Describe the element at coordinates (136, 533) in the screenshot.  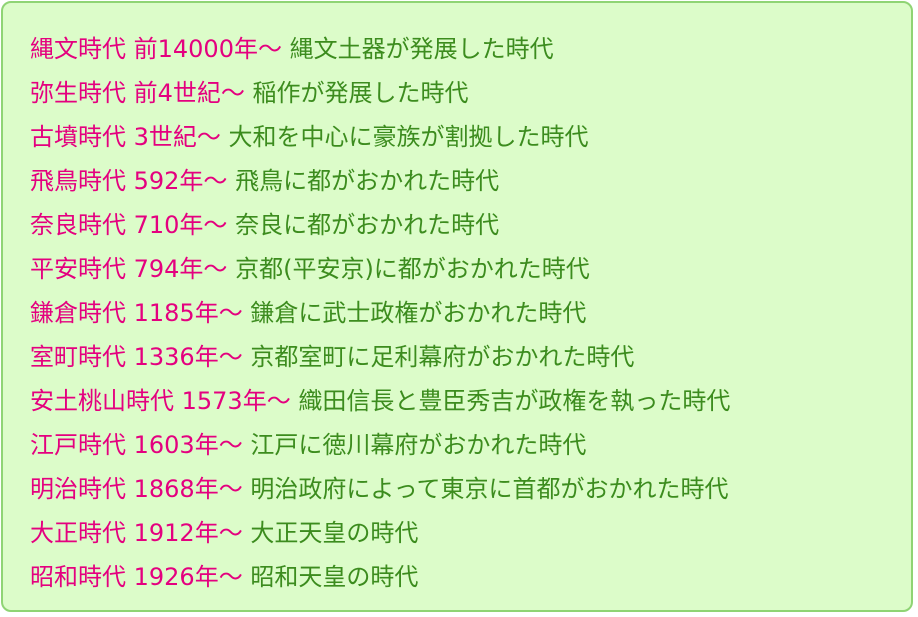
I see `era-name-start: 大正時代 1912年〜` at that location.